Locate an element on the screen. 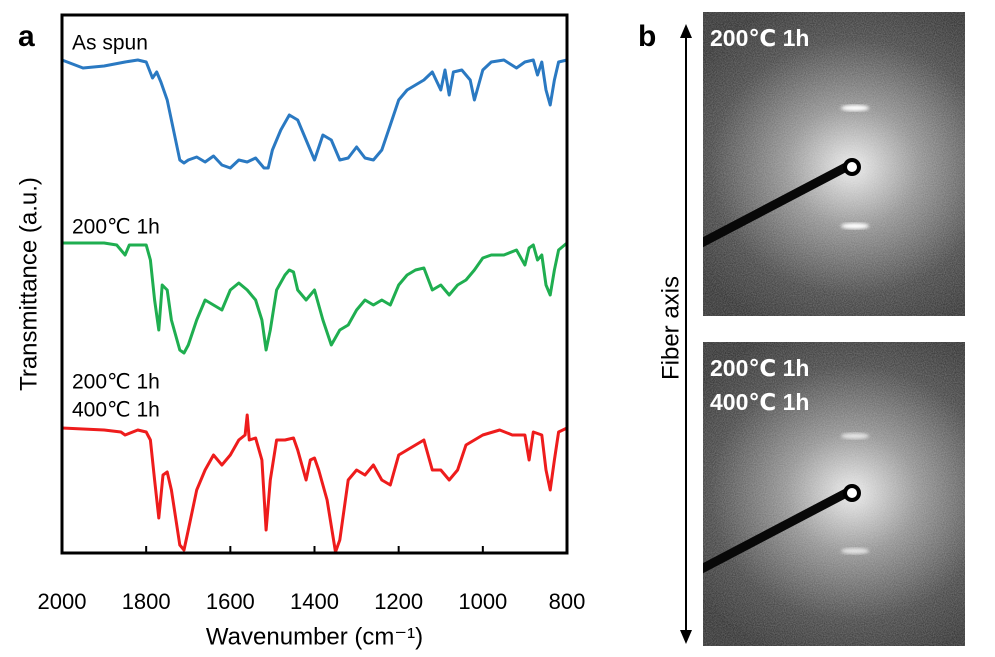 The height and width of the screenshot is (657, 995). x-axis-label: Wavenumber (cm⁻¹) is located at coordinates (314, 636).